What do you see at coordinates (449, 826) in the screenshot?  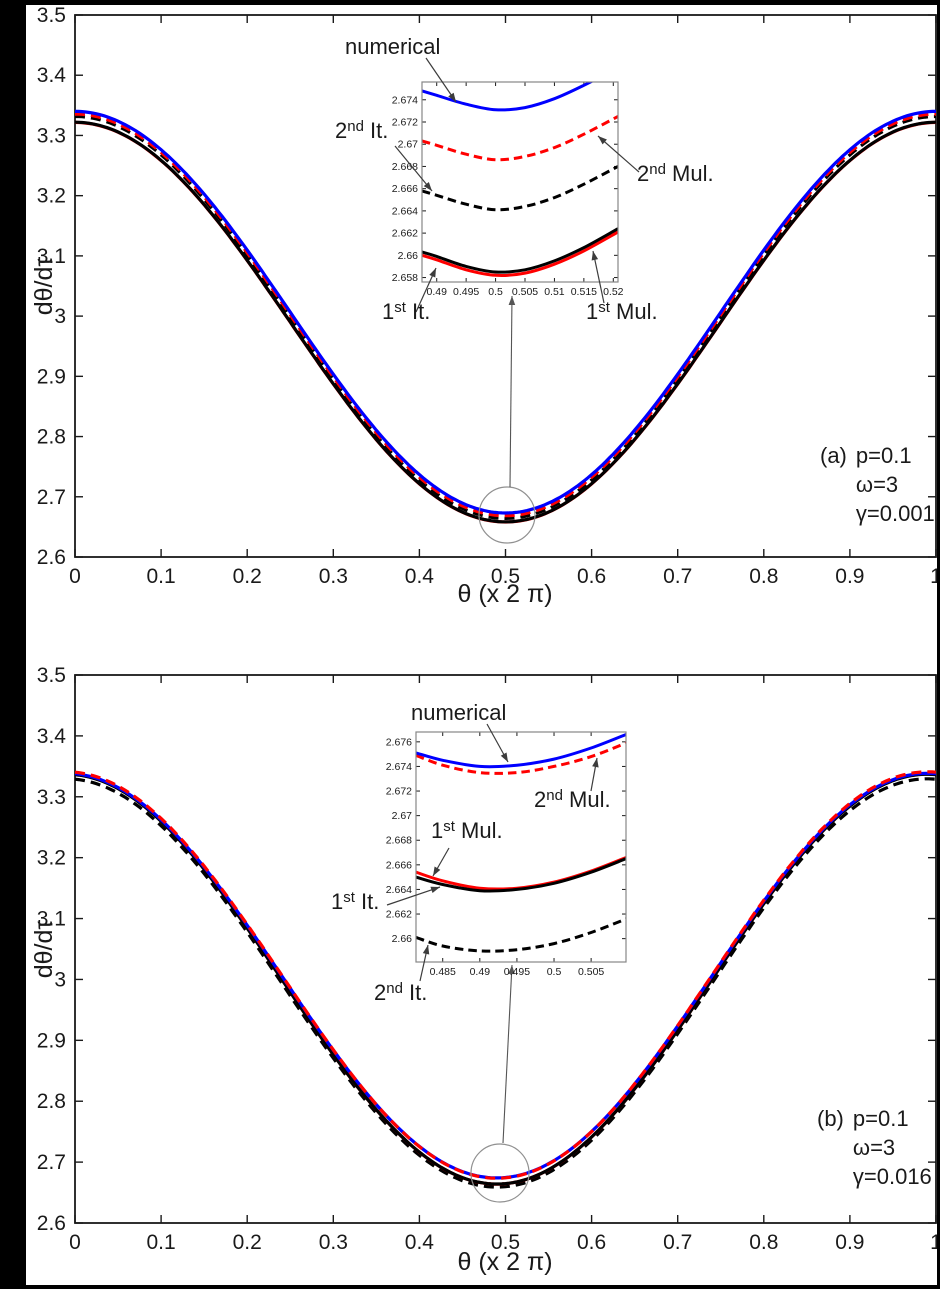 I see `callout-1st-mul-b-sup: st` at bounding box center [449, 826].